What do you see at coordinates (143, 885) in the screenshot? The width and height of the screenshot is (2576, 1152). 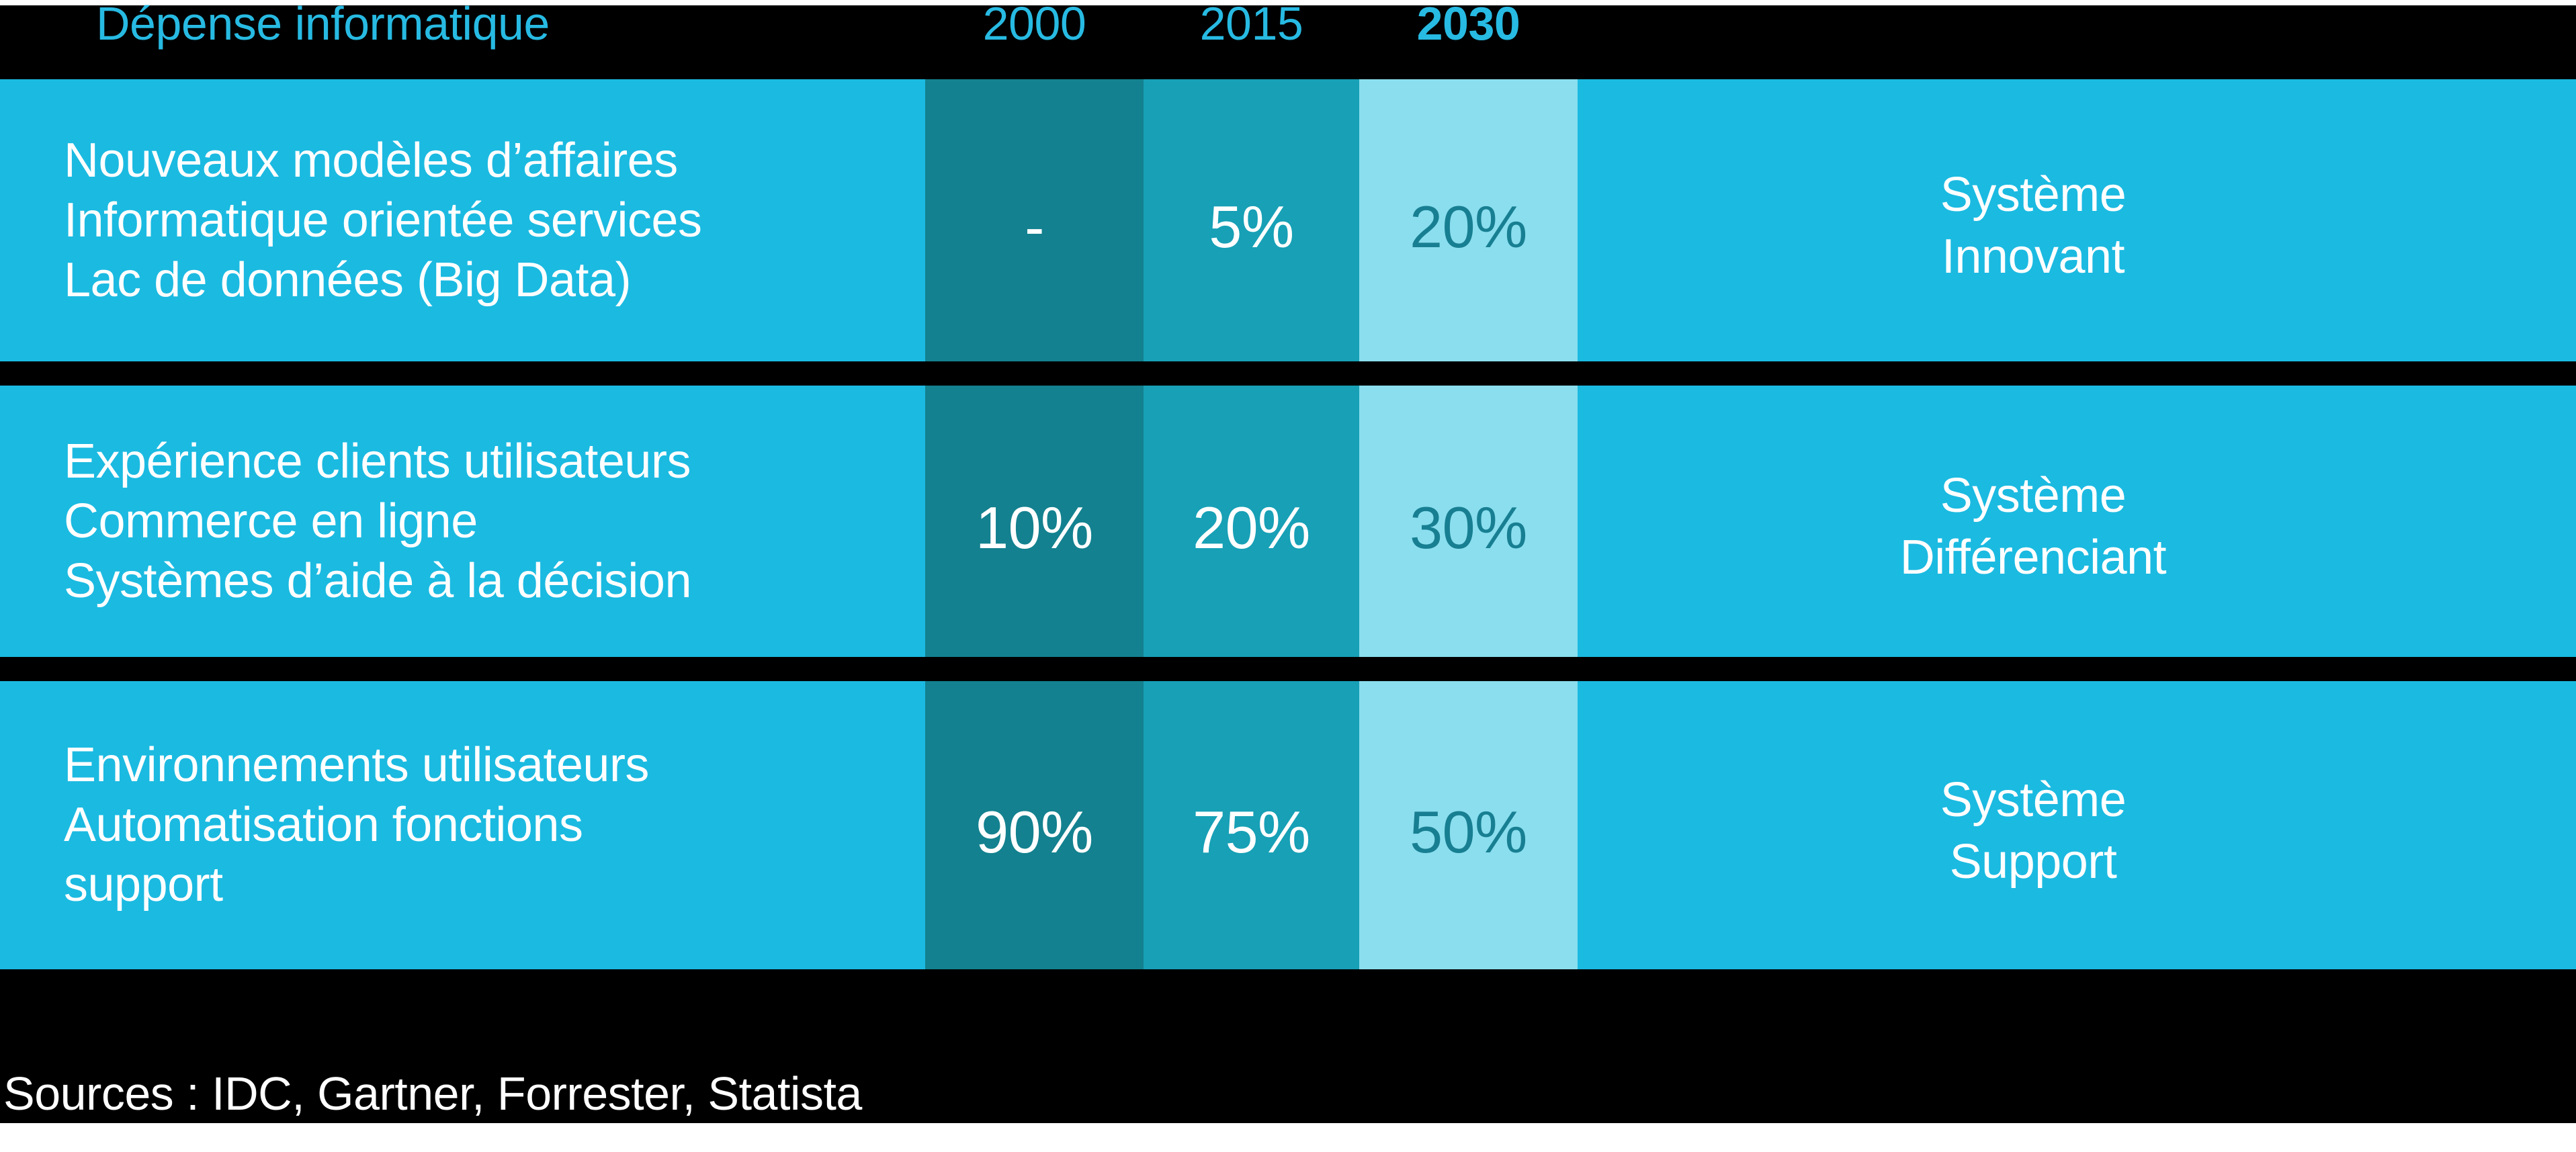 I see `row-label-line: support` at bounding box center [143, 885].